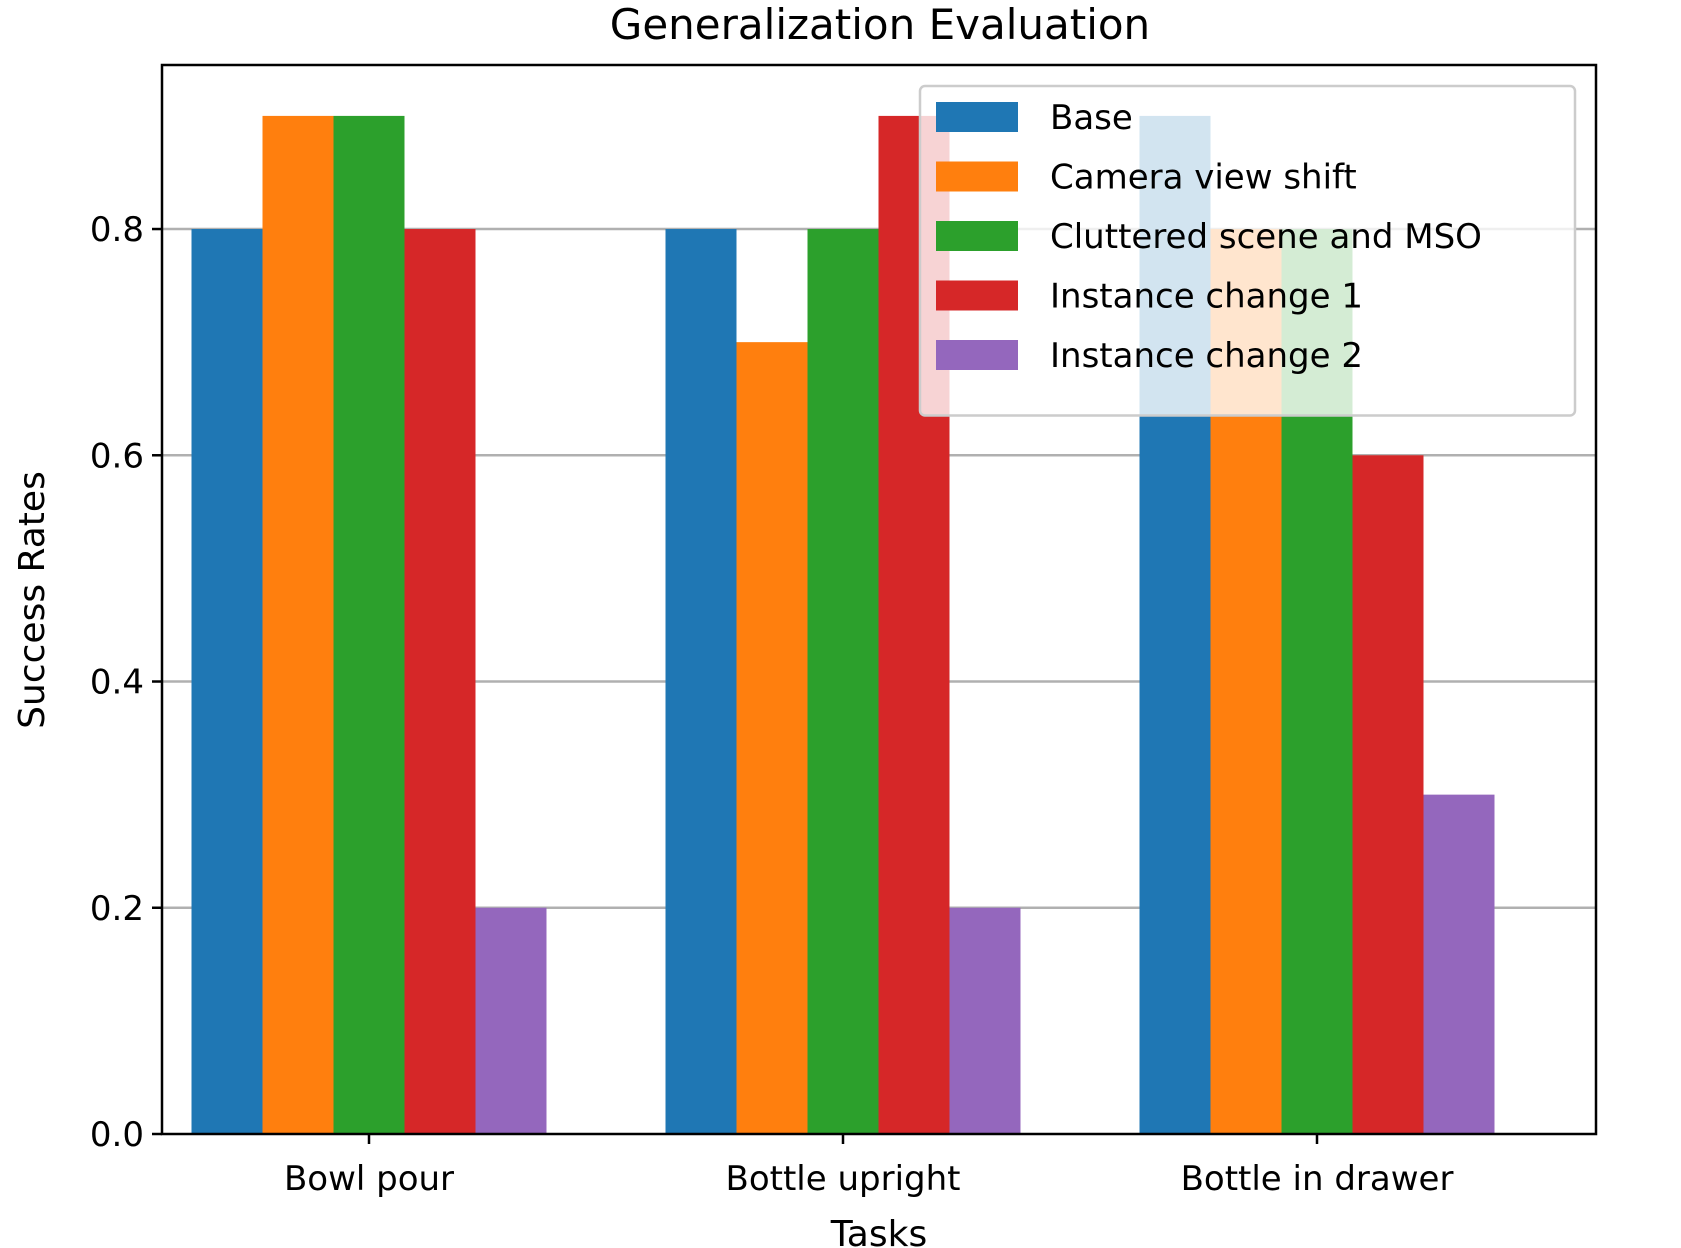 This screenshot has width=1681, height=1248. Describe the element at coordinates (117, 909) in the screenshot. I see `y-tick-label: 0.2` at that location.